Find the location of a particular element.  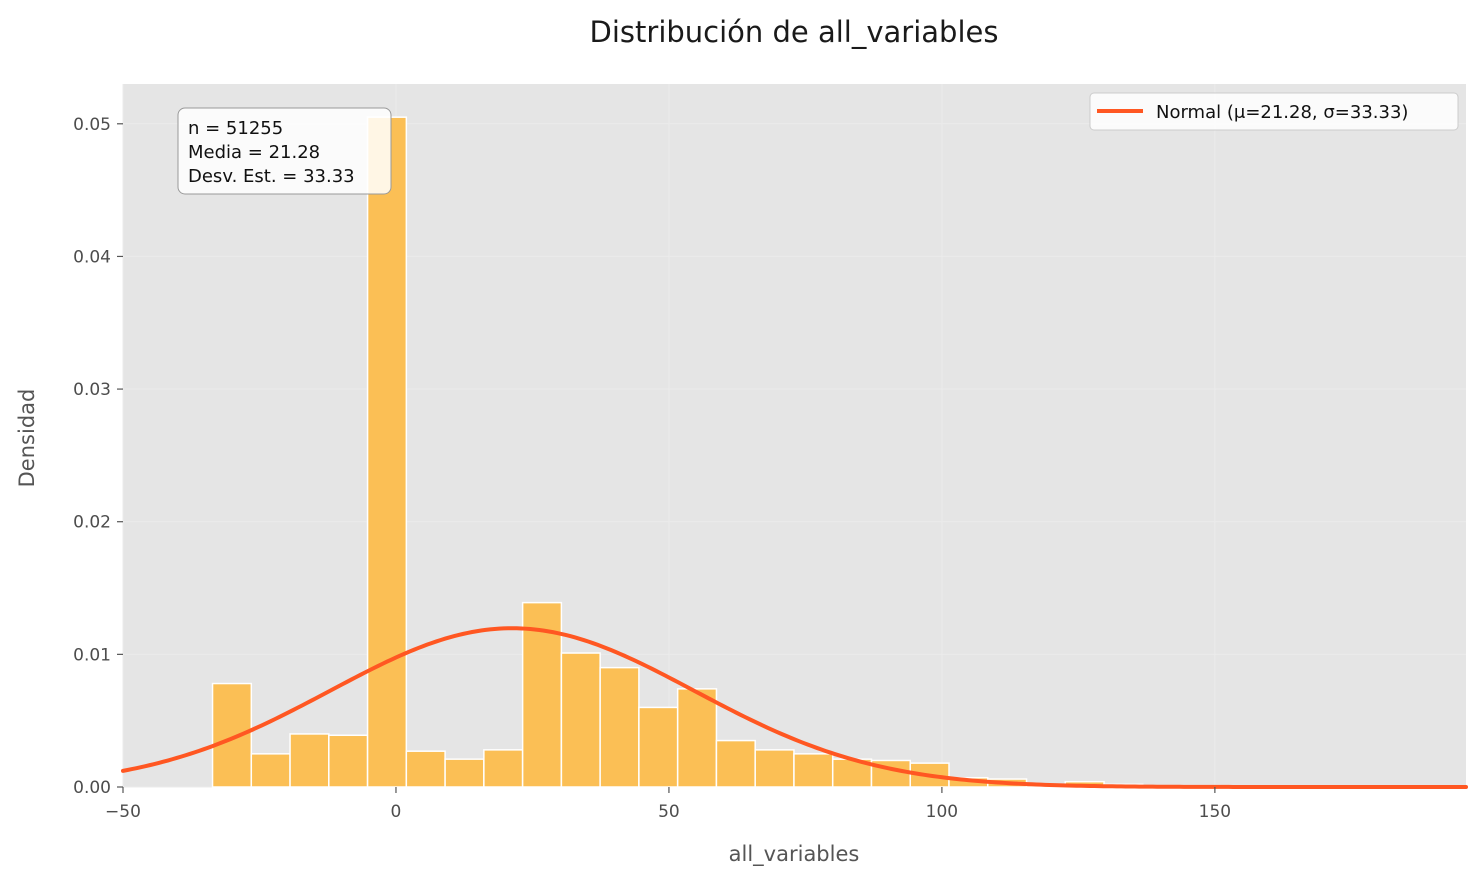

x-axis-ticks: −50 0 50 100 150 is located at coordinates (668, 804).